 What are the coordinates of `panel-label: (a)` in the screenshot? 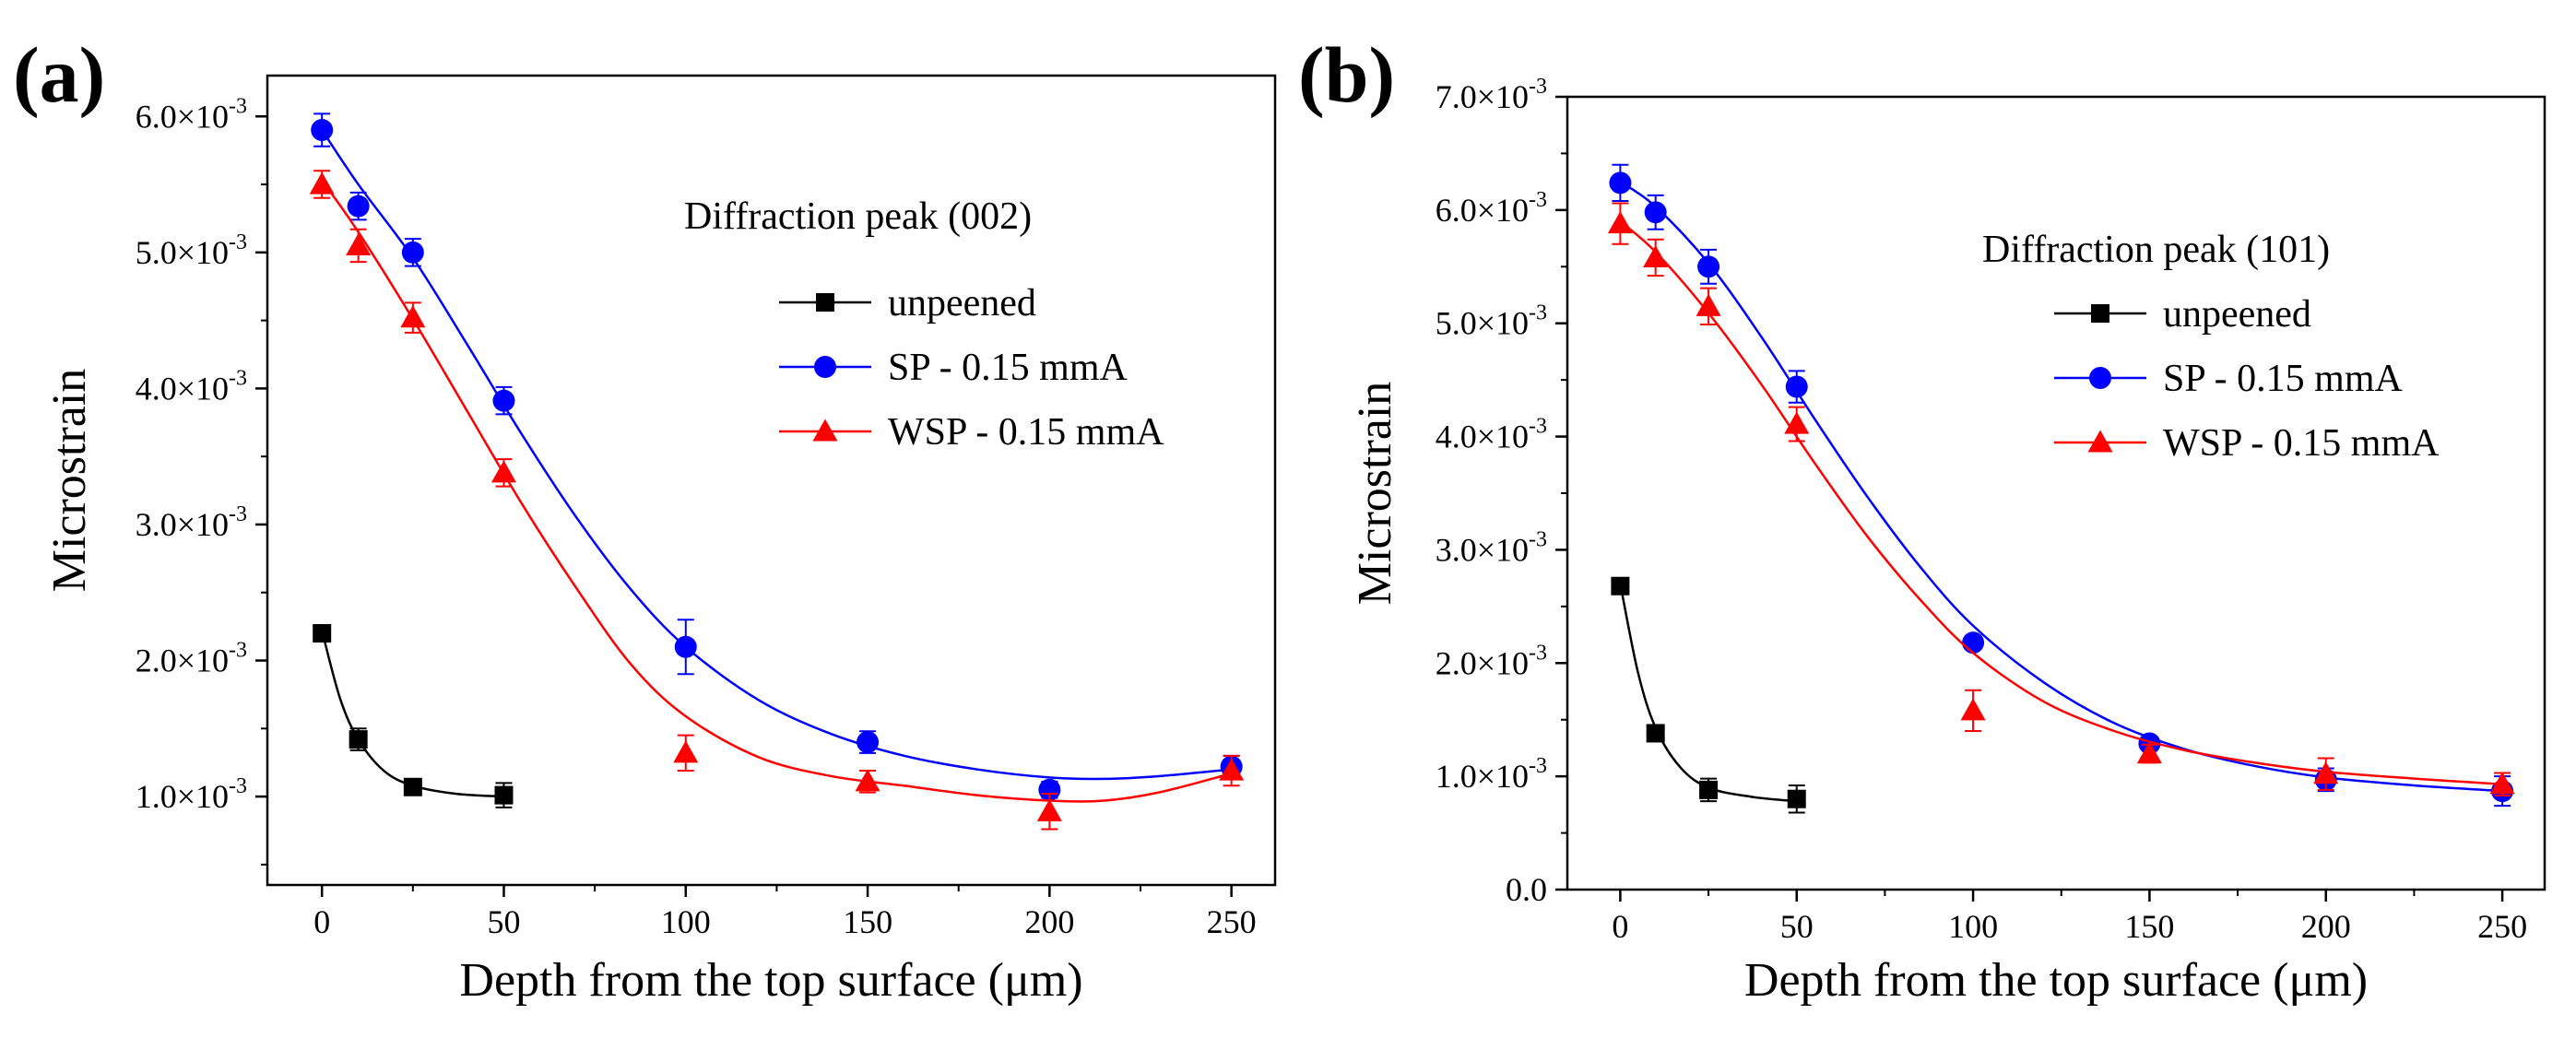 It's located at (59, 75).